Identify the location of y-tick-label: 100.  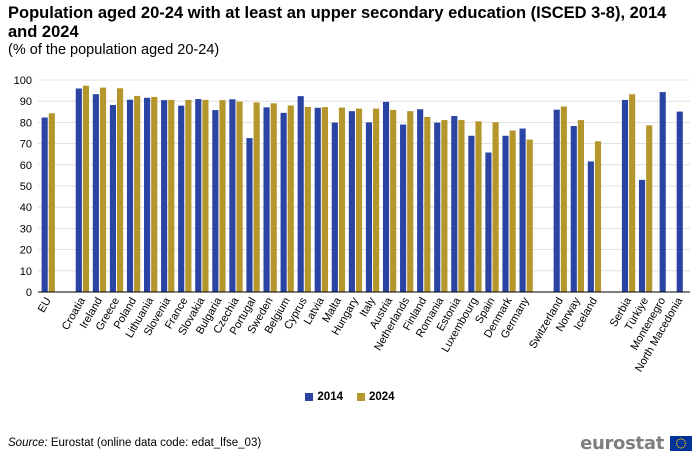
(23, 81).